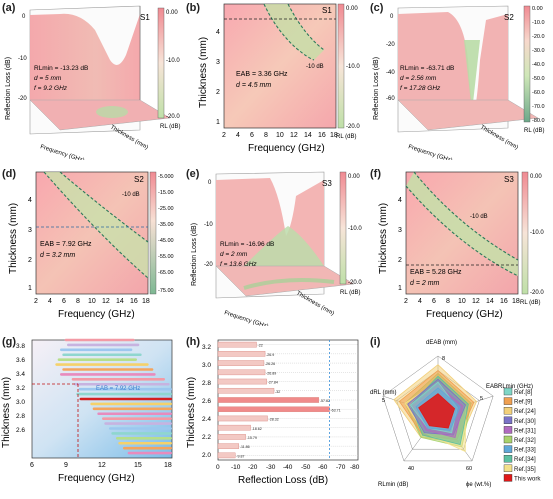 This screenshot has height=499, width=553. Describe the element at coordinates (525, 430) in the screenshot. I see `legend-label: Ref.[31]` at that location.